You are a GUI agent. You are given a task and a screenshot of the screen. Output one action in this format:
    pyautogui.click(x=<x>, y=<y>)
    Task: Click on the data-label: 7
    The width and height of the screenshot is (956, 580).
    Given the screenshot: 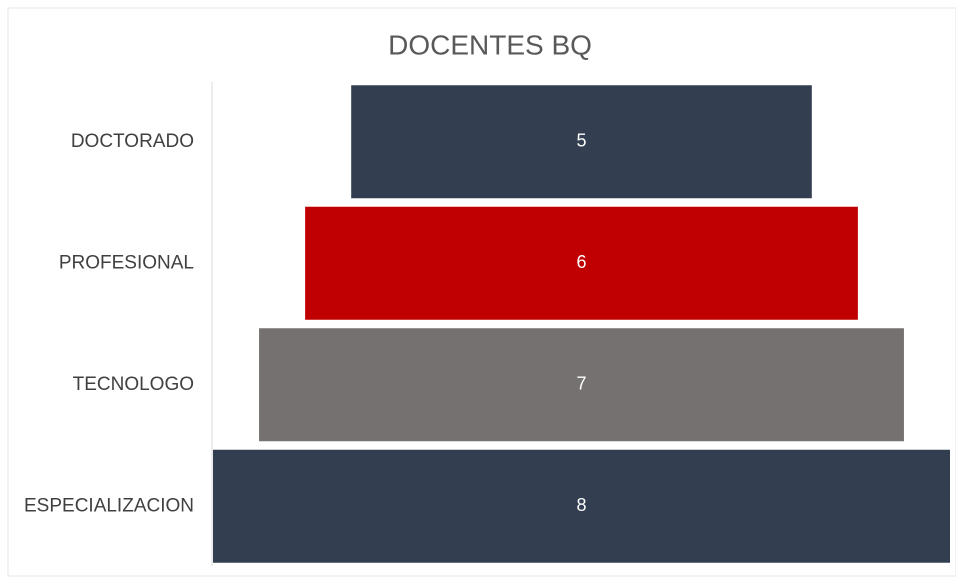 What is the action you would take?
    pyautogui.click(x=581, y=384)
    